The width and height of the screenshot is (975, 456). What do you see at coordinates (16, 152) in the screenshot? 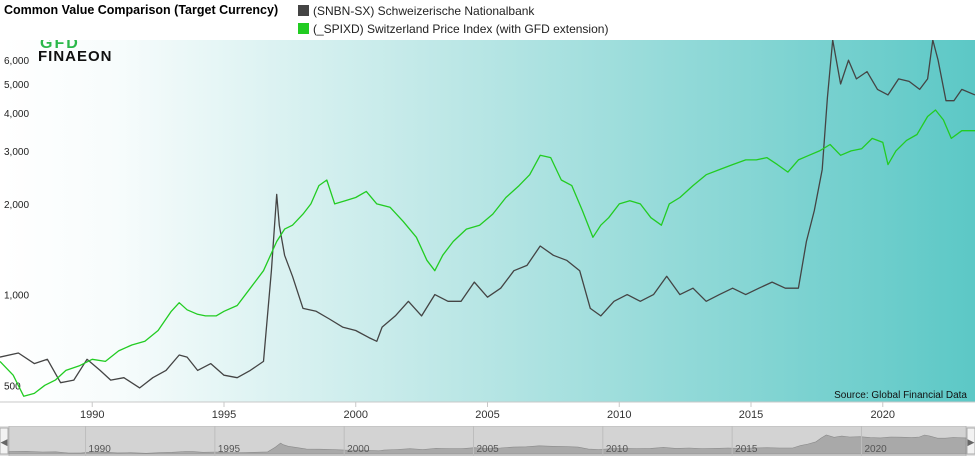
I see `y-tick-label: 3,000` at bounding box center [16, 152].